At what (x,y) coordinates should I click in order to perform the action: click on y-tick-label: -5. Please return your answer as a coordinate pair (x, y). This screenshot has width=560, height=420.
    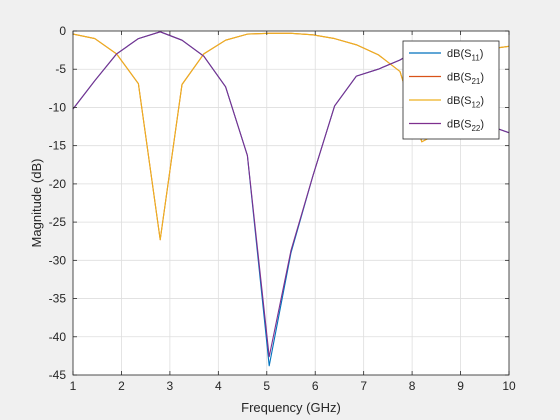
    Looking at the image, I should click on (60, 69).